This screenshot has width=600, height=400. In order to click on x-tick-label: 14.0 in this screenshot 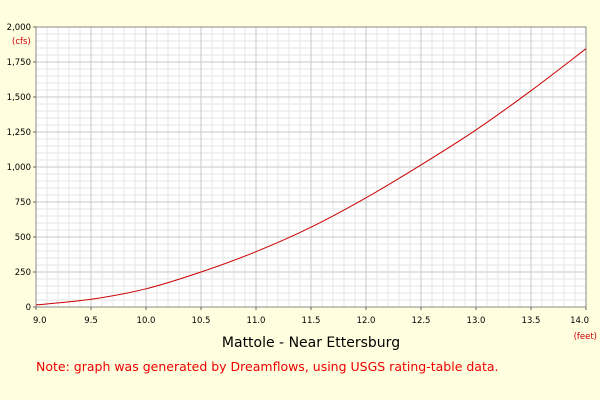, I will do `click(579, 321)`.